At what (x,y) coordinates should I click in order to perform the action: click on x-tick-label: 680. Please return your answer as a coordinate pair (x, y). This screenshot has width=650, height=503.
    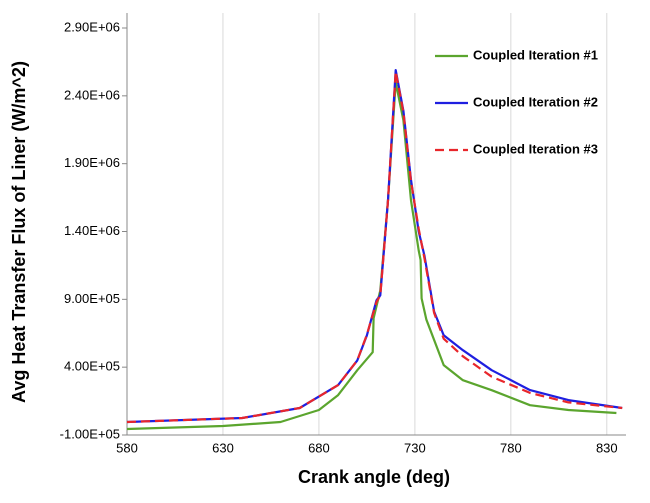
    Looking at the image, I should click on (319, 447).